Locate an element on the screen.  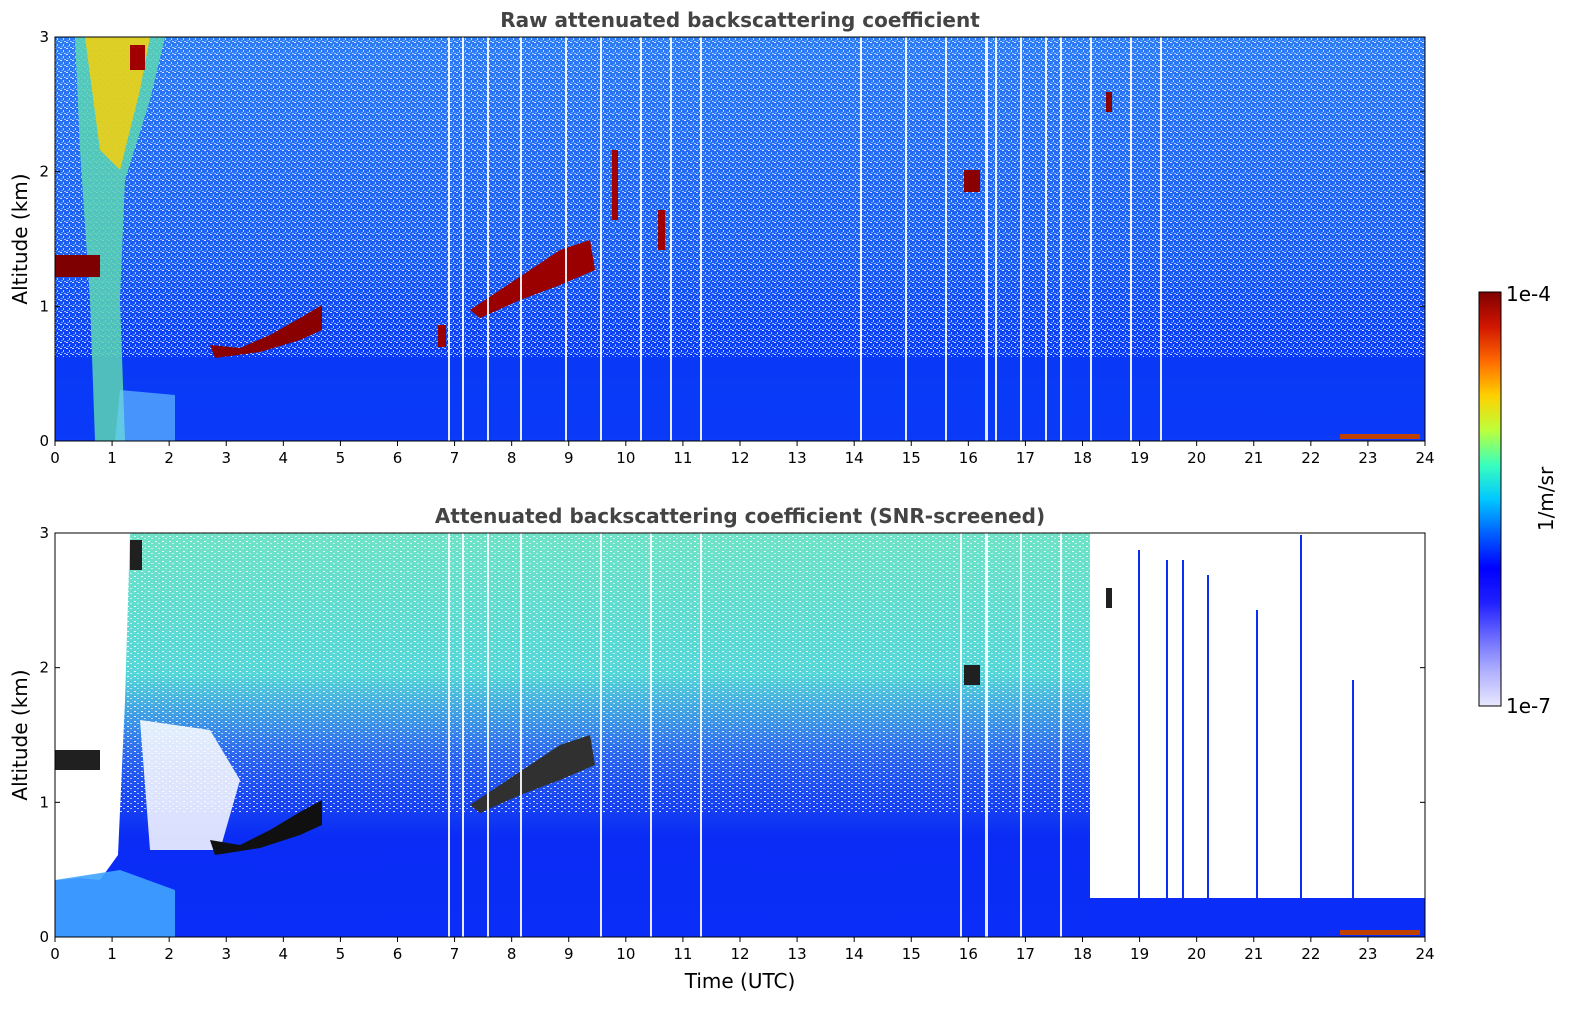
x-tick-label: 19 is located at coordinates (1139, 954).